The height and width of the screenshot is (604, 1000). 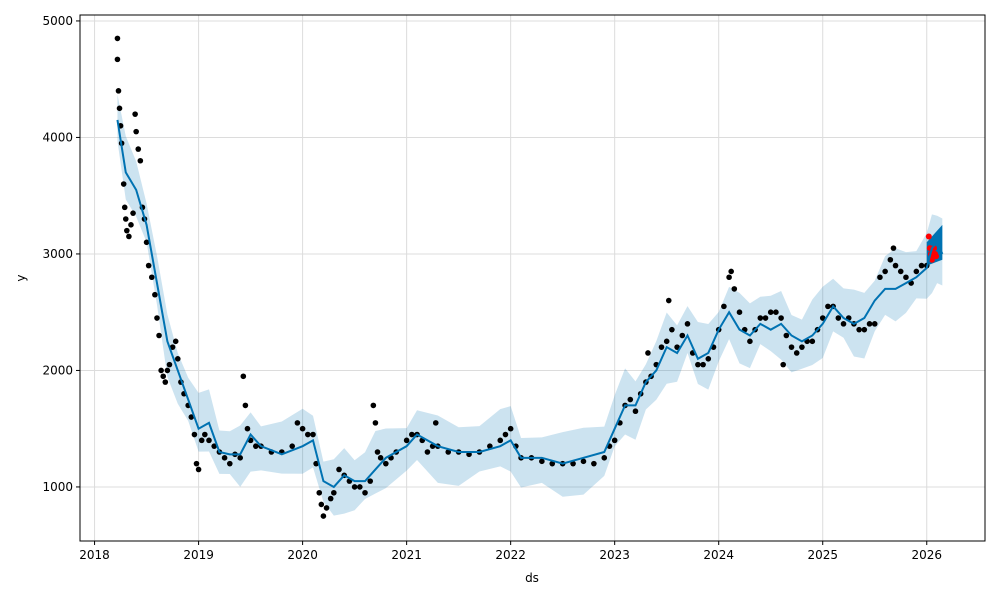 I want to click on y-tick-label: 5000, so click(x=57, y=21).